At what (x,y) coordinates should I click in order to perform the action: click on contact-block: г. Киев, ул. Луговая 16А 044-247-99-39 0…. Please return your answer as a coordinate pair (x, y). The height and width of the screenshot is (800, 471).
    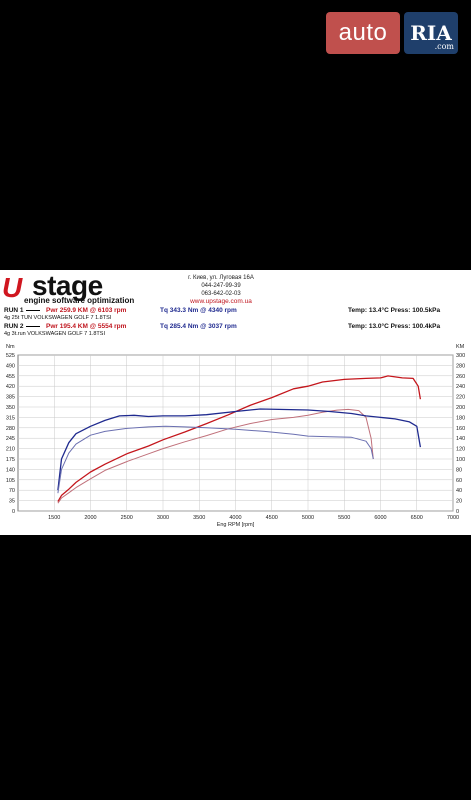
    Looking at the image, I should click on (221, 290).